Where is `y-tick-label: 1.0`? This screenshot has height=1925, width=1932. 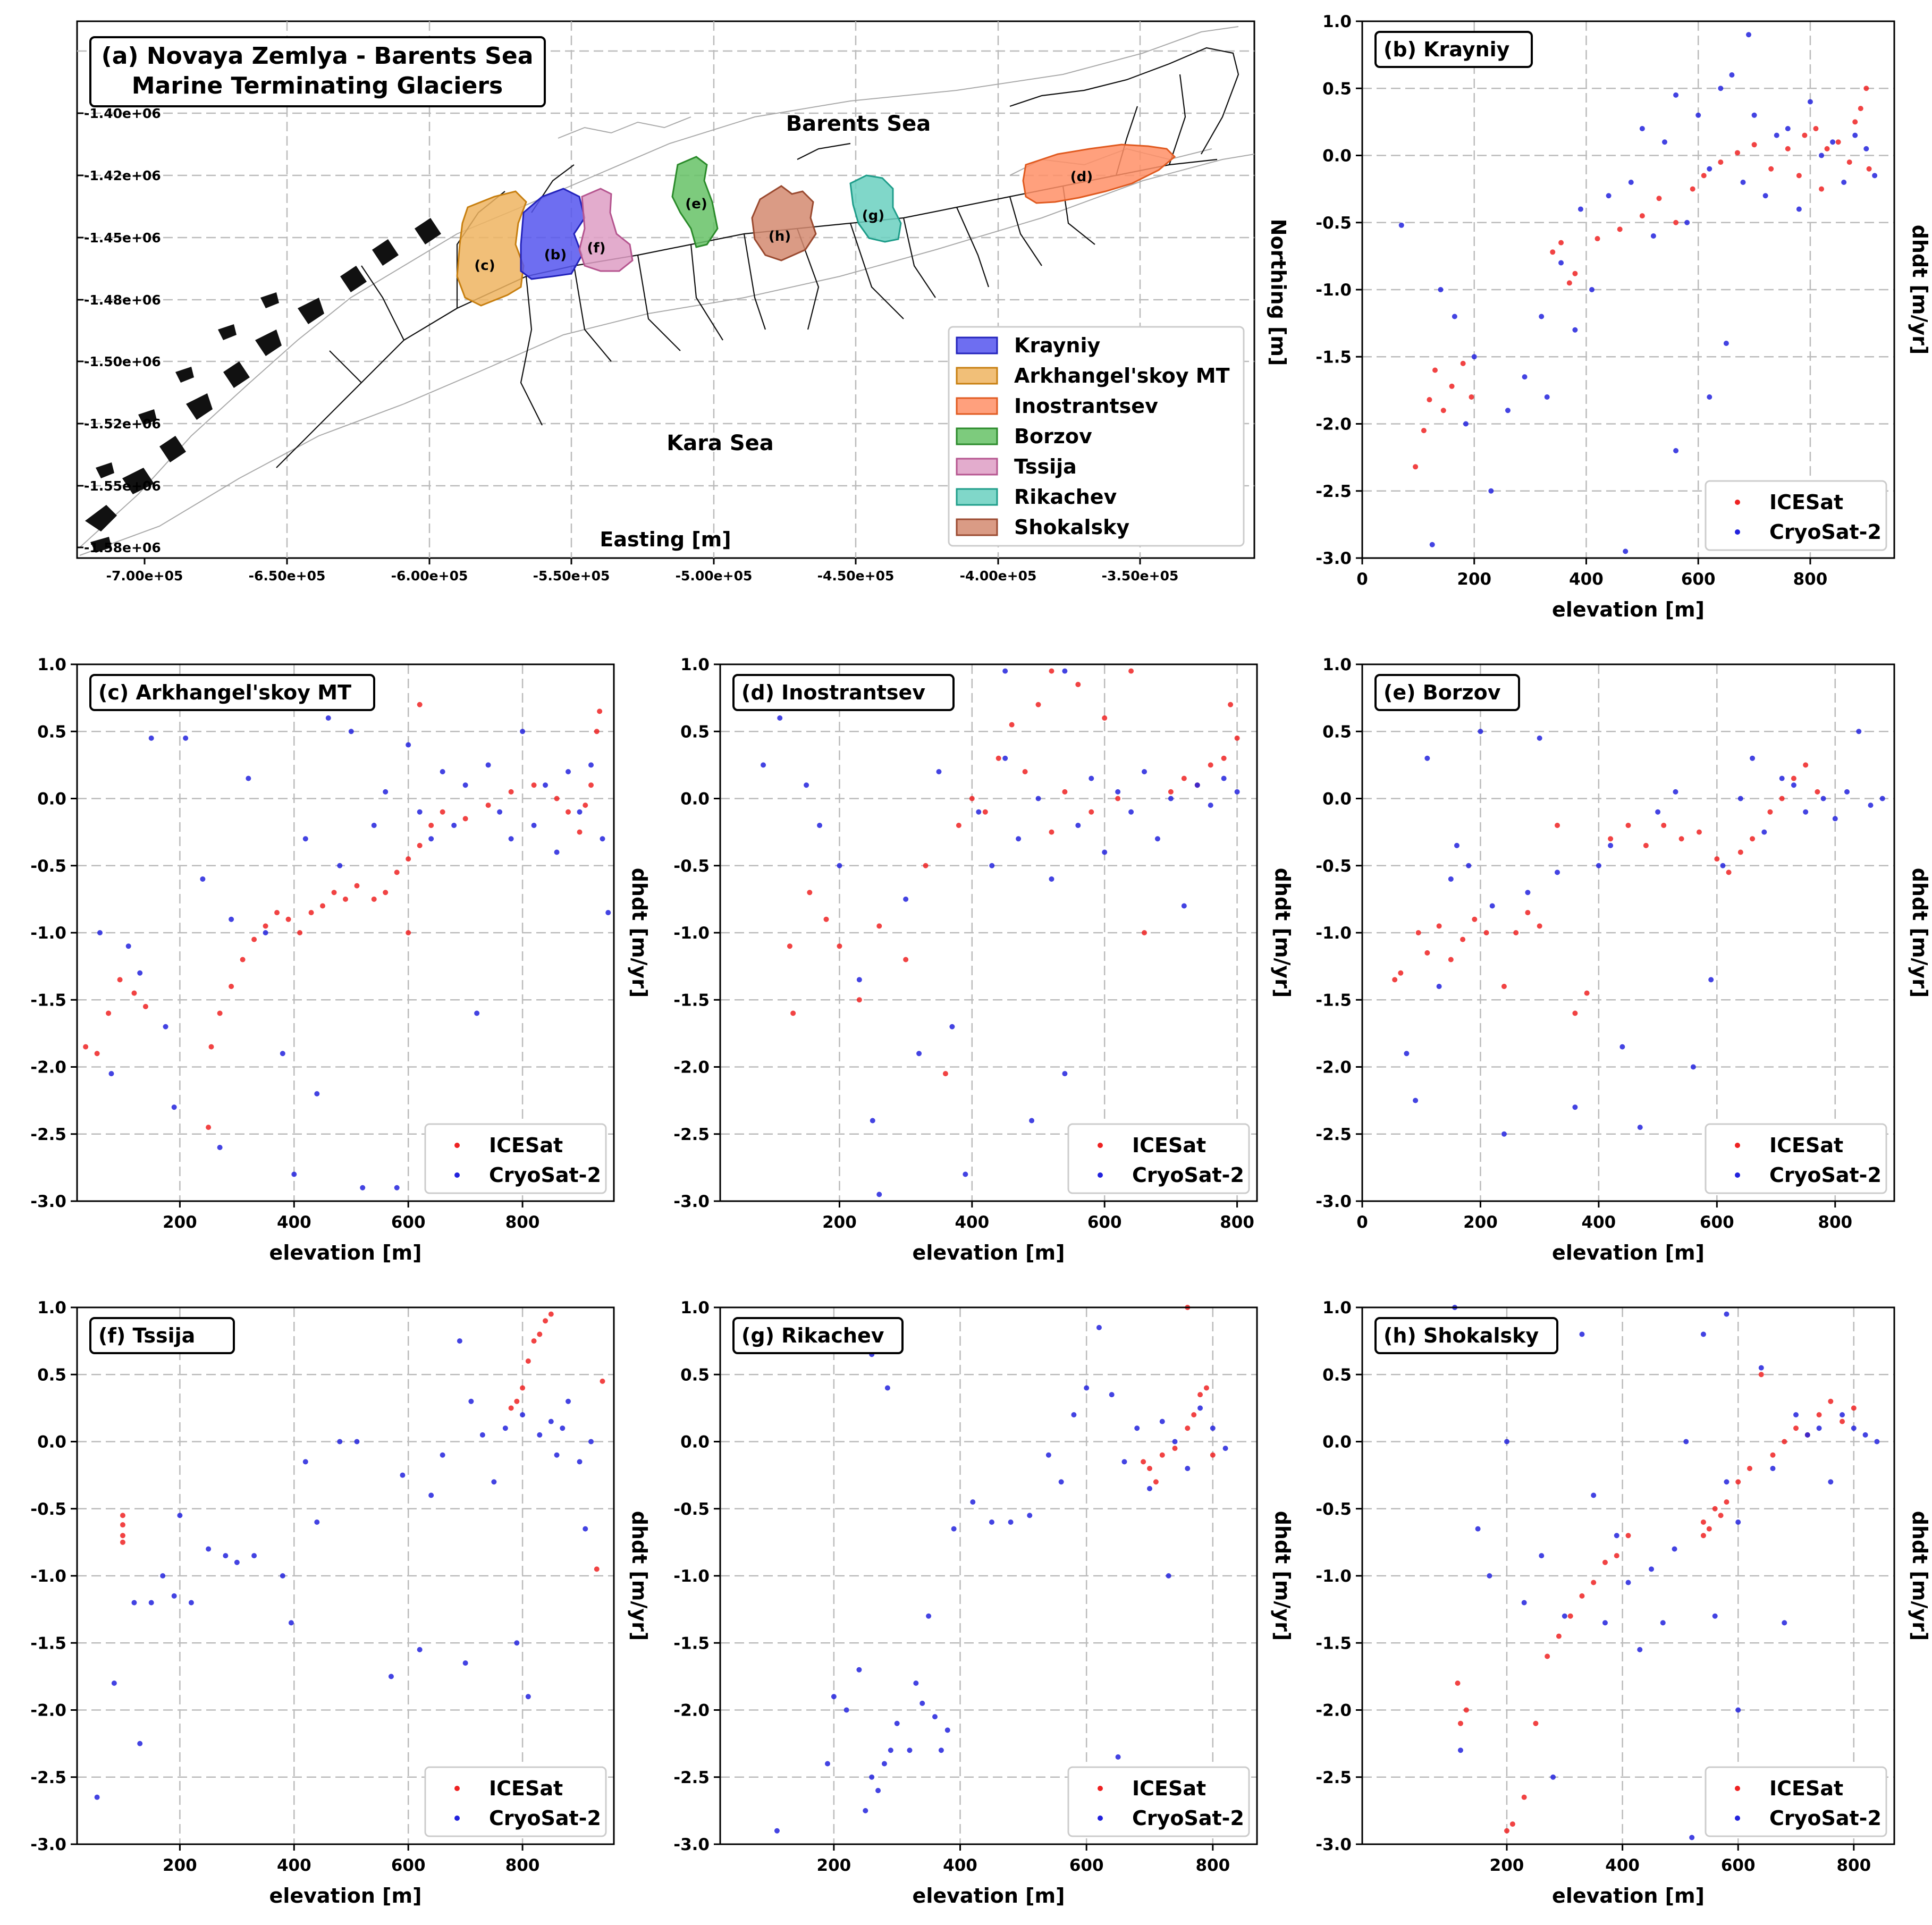 y-tick-label: 1.0 is located at coordinates (1337, 1308).